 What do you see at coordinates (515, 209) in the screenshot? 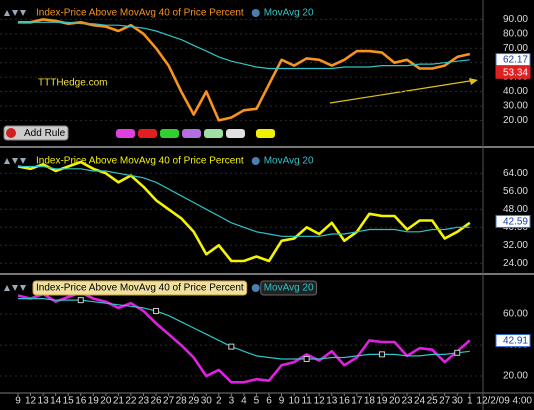
I see `y-tick-label: 48.00` at bounding box center [515, 209].